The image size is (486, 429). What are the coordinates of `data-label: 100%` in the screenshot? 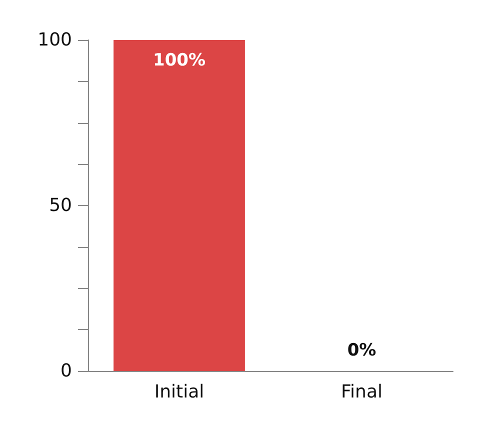 It's located at (179, 60).